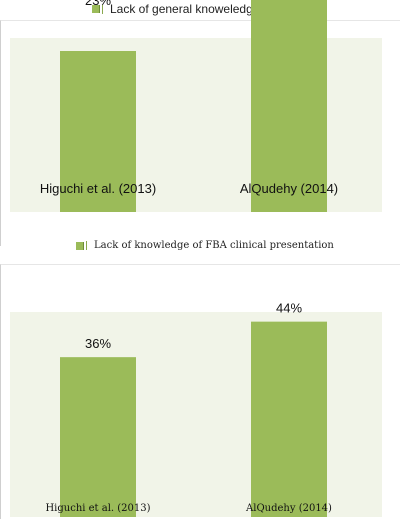 This screenshot has width=400, height=519. Describe the element at coordinates (96, 9) in the screenshot. I see `chart-1-legend-swatch` at that location.